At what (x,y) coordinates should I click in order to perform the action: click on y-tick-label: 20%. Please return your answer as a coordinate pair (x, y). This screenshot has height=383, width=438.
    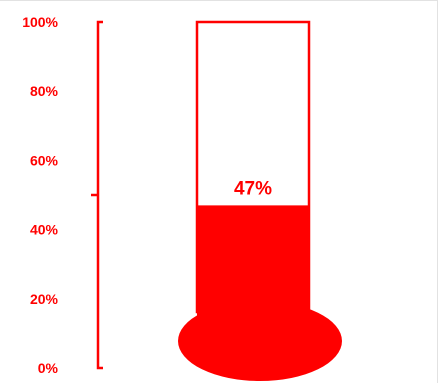
    Looking at the image, I should click on (44, 299).